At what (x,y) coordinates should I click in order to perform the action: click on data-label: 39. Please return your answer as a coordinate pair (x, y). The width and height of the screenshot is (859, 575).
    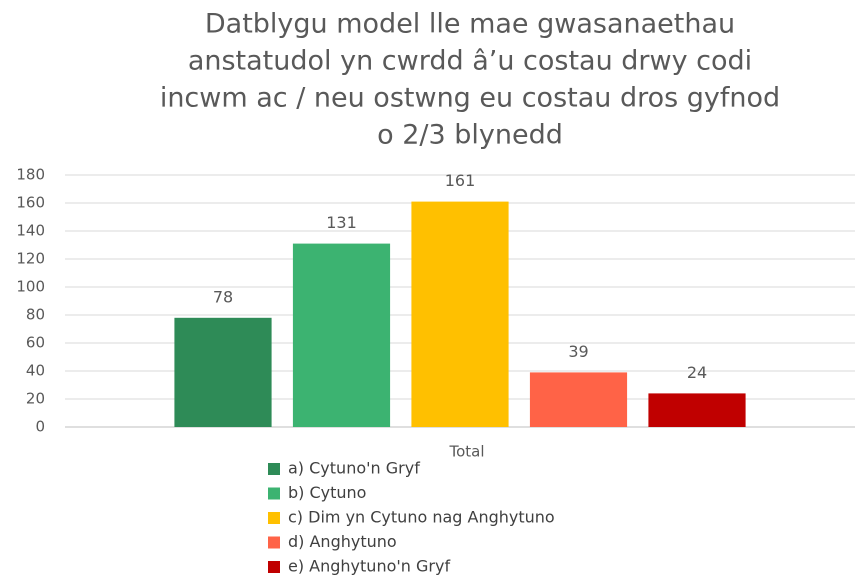
    Looking at the image, I should click on (578, 351).